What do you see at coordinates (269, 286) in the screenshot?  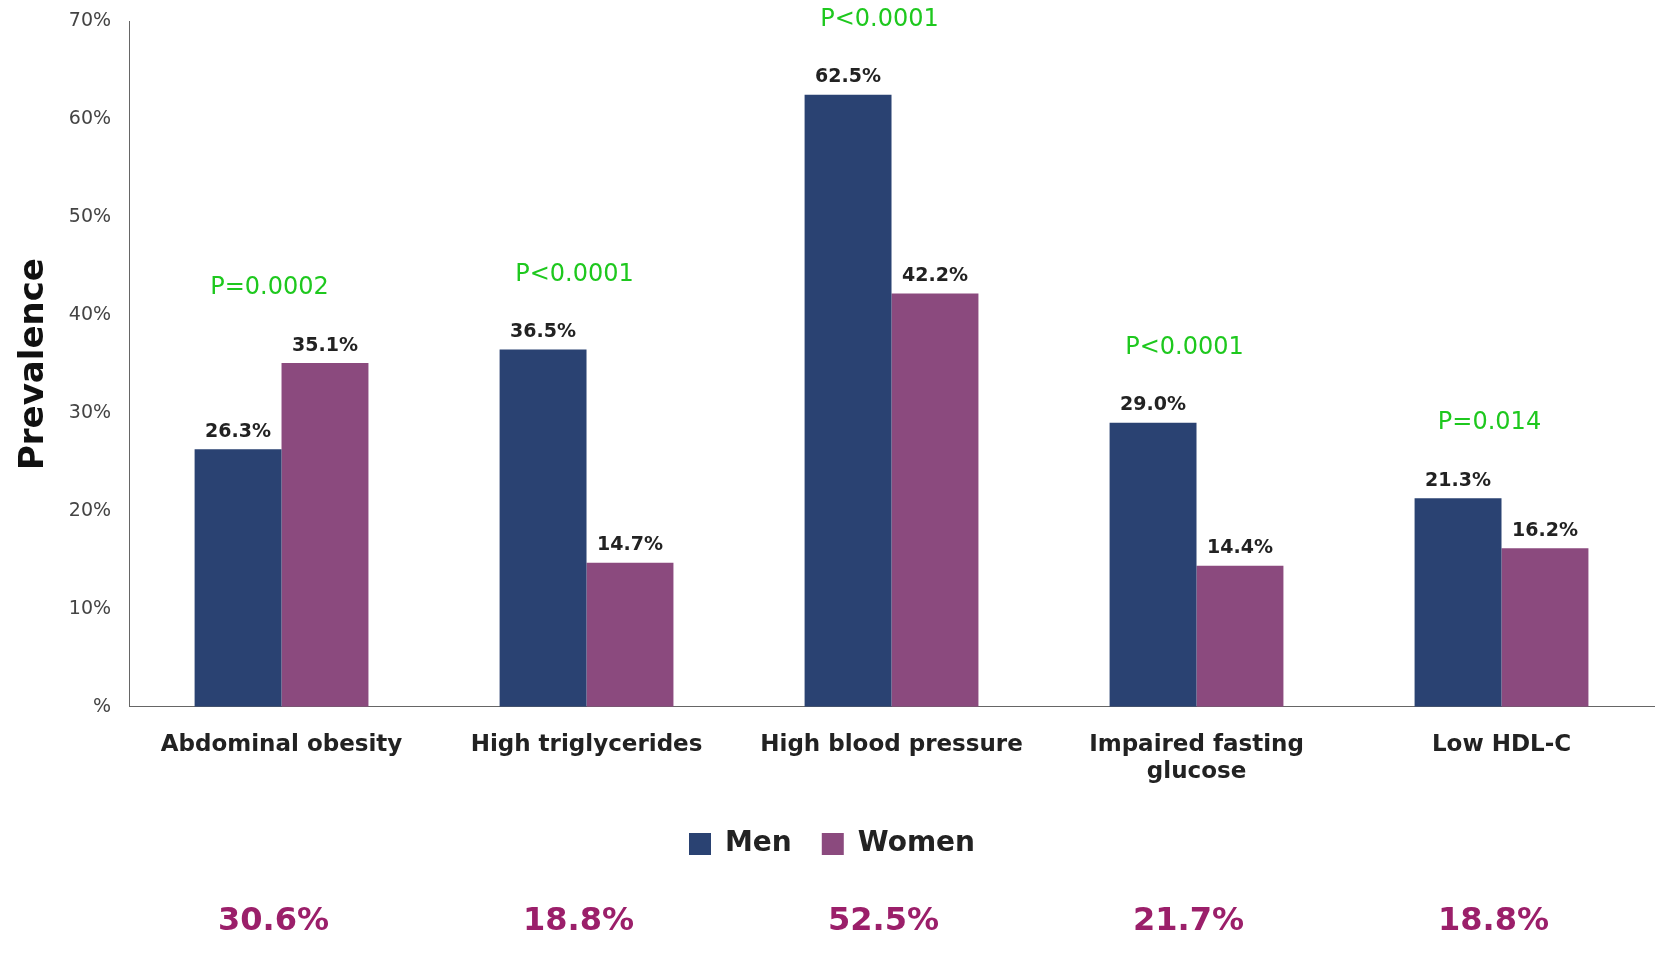 I see `annotation: P=0.0002` at bounding box center [269, 286].